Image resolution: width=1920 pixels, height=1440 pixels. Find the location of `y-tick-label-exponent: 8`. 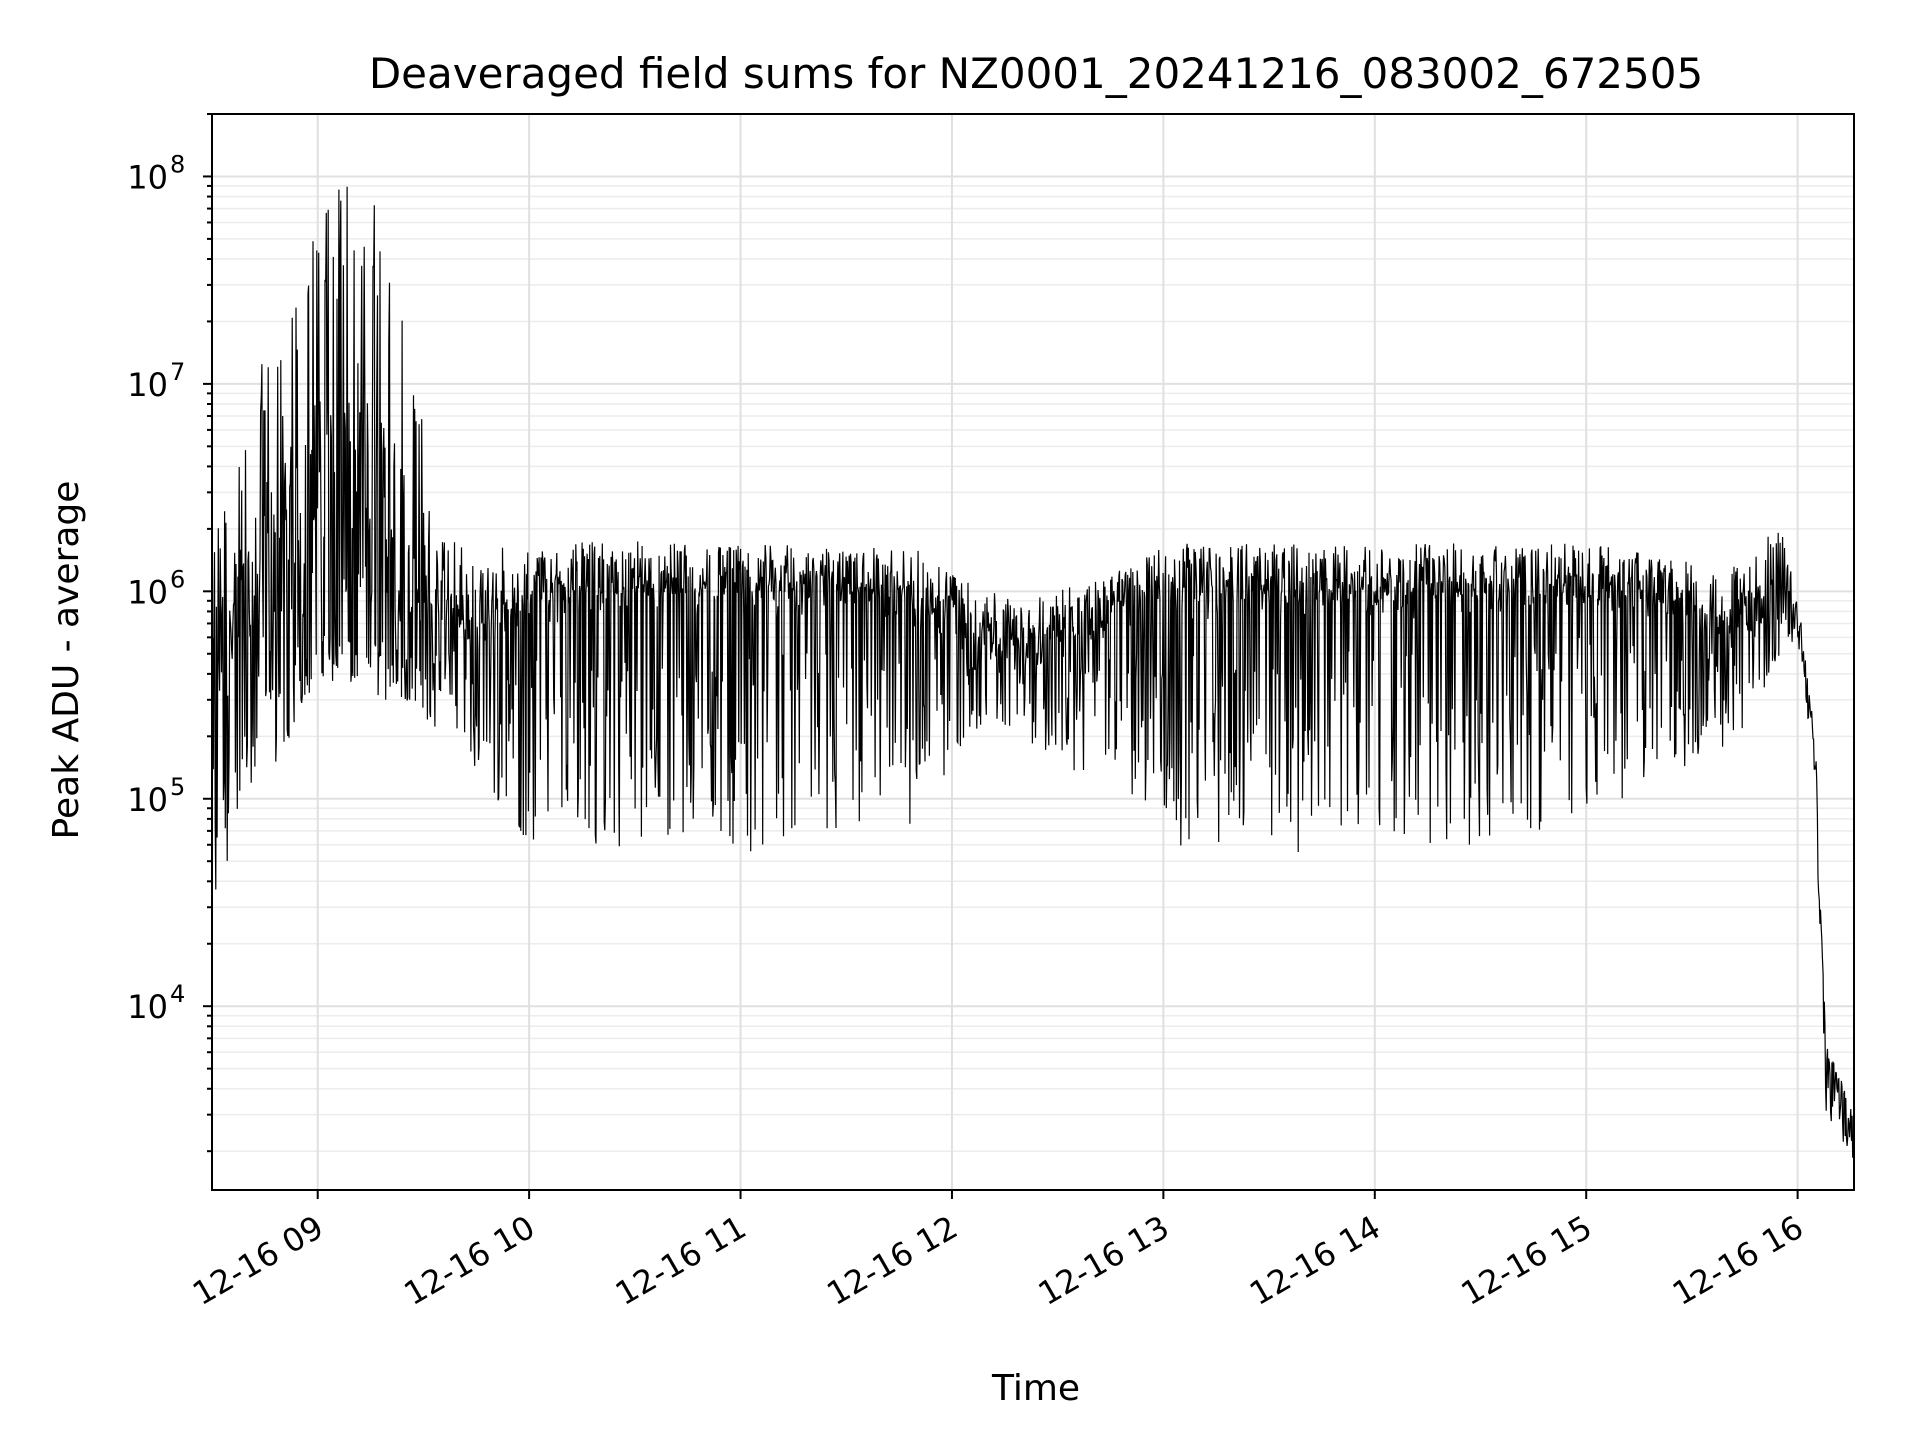

y-tick-label-exponent: 8 is located at coordinates (177, 164).